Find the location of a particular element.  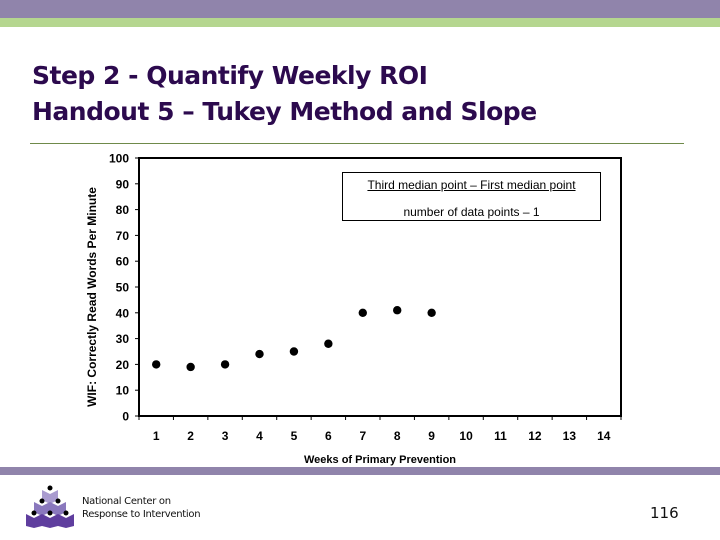

y-tick-label: 20 is located at coordinates (123, 365).